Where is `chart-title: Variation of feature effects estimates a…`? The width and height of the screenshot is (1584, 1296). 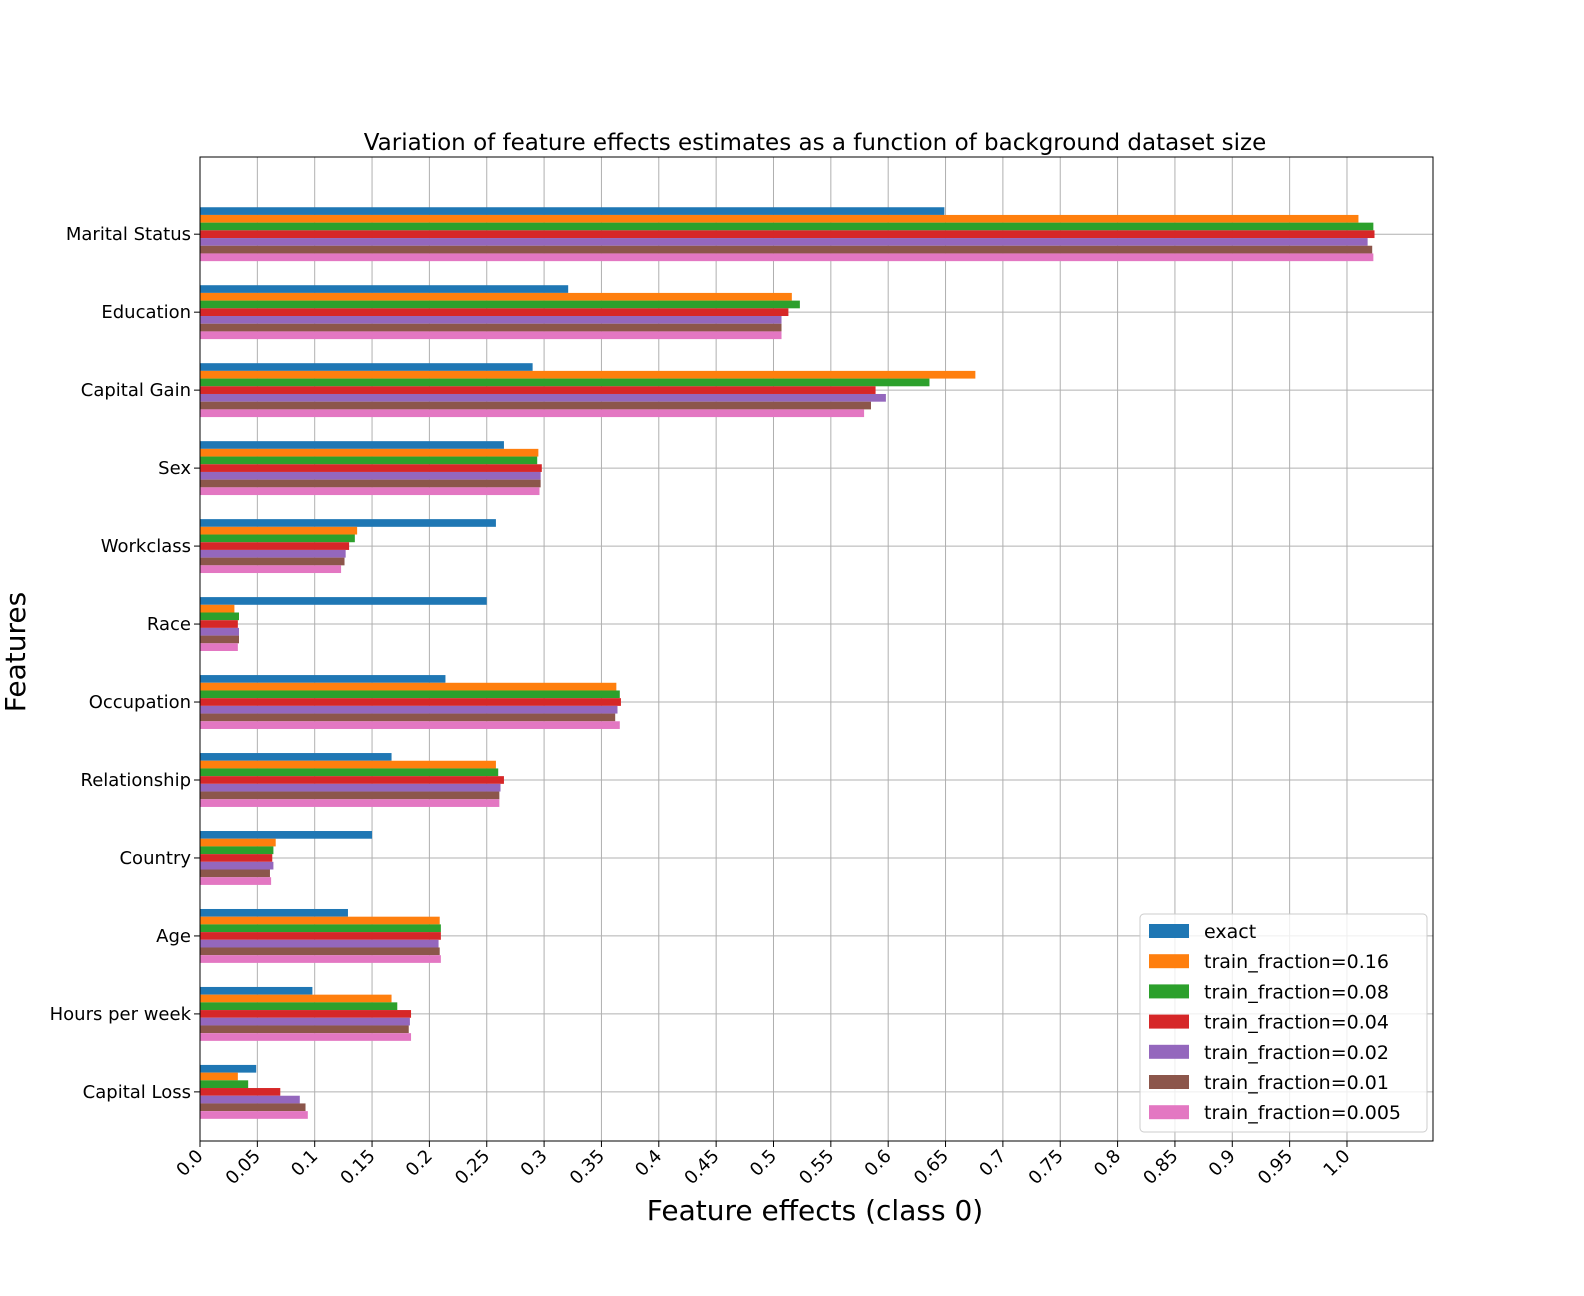
chart-title: Variation of feature effects estimates a… is located at coordinates (815, 143).